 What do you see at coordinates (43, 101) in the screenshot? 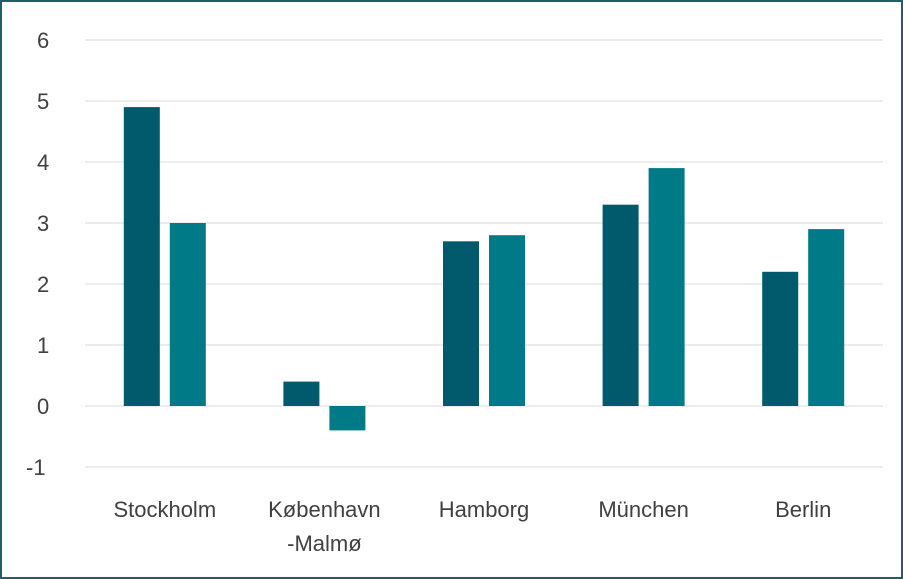
I see `y-tick-label: 5` at bounding box center [43, 101].